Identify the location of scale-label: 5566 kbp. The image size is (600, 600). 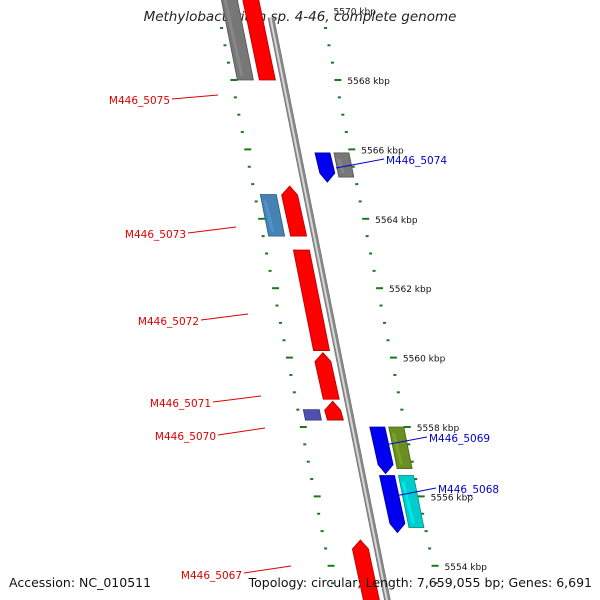
(382, 151).